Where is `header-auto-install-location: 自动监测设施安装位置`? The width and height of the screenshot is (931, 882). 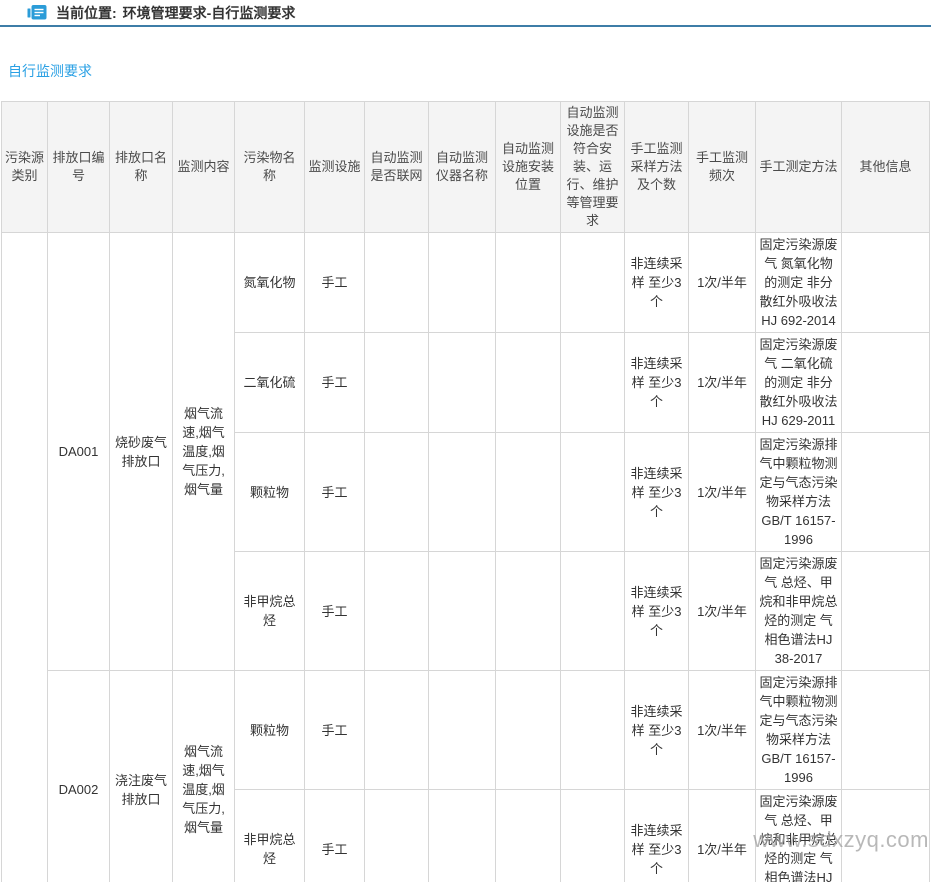 header-auto-install-location: 自动监测设施安装位置 is located at coordinates (528, 167).